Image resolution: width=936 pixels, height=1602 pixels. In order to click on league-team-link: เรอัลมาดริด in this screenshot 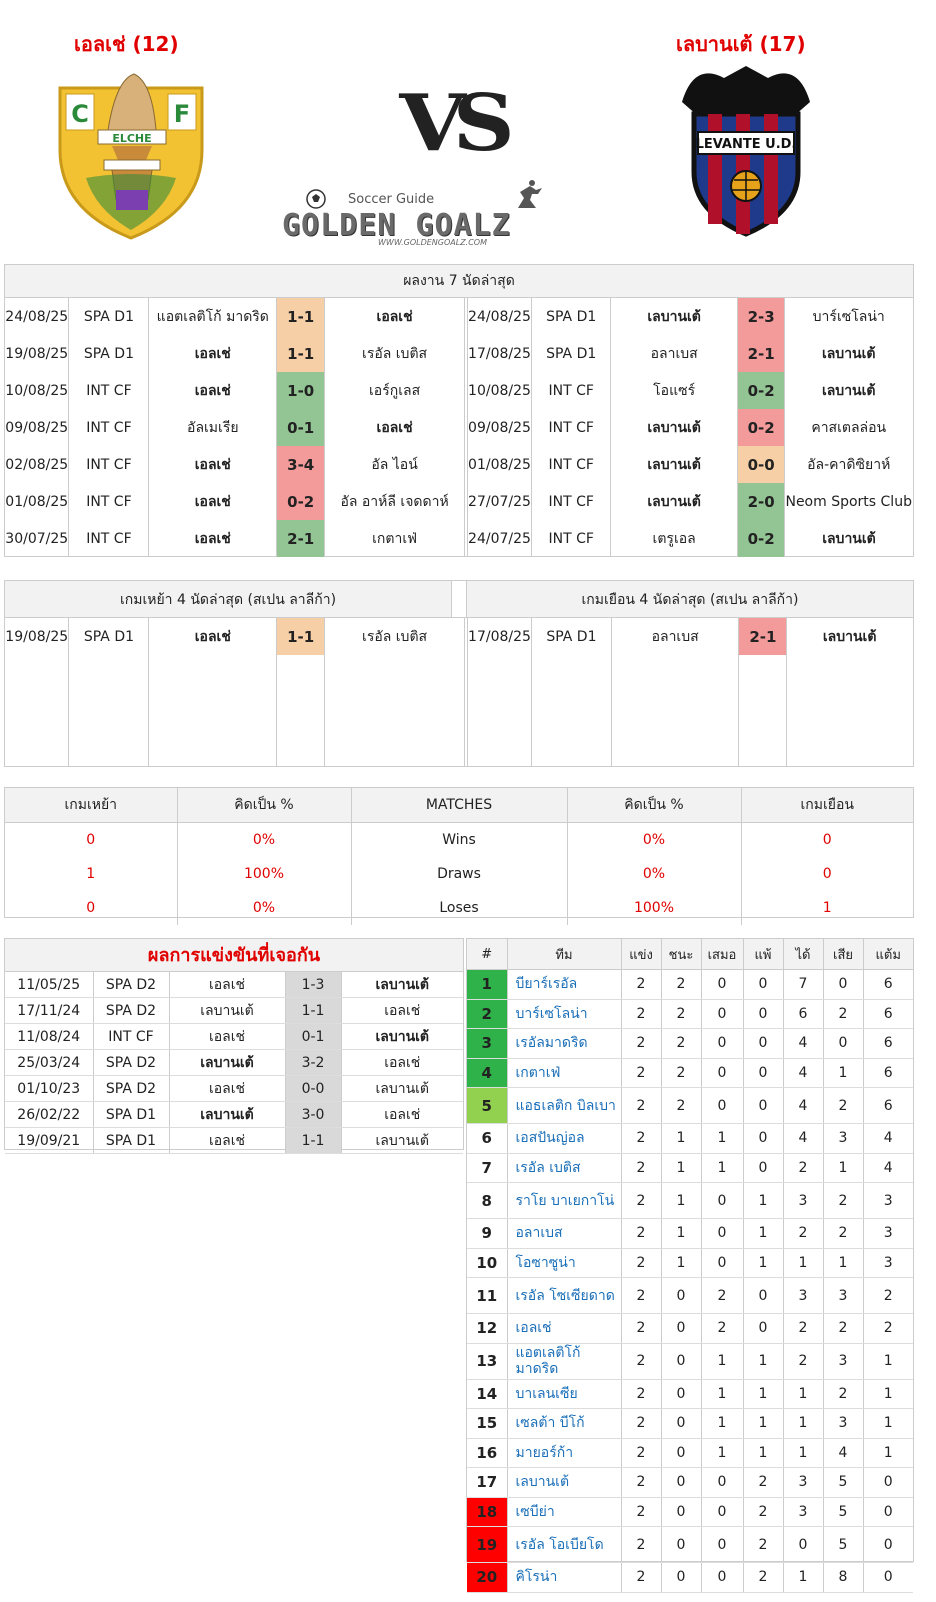, I will do `click(564, 1043)`.